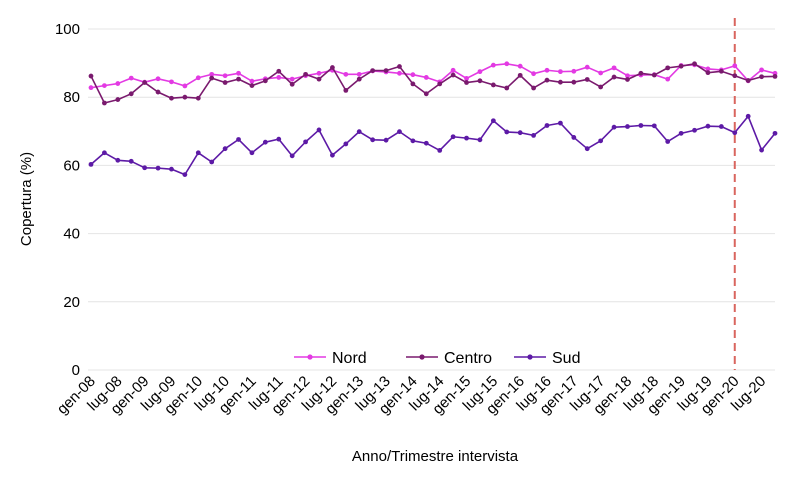  What do you see at coordinates (67, 29) in the screenshot?
I see `y-tick-label: 100` at bounding box center [67, 29].